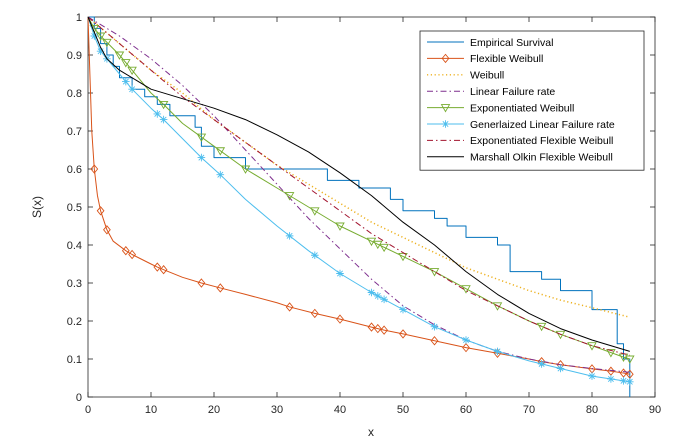 The height and width of the screenshot is (446, 680). What do you see at coordinates (74, 170) in the screenshot?
I see `y-tick-label: 0.6` at bounding box center [74, 170].